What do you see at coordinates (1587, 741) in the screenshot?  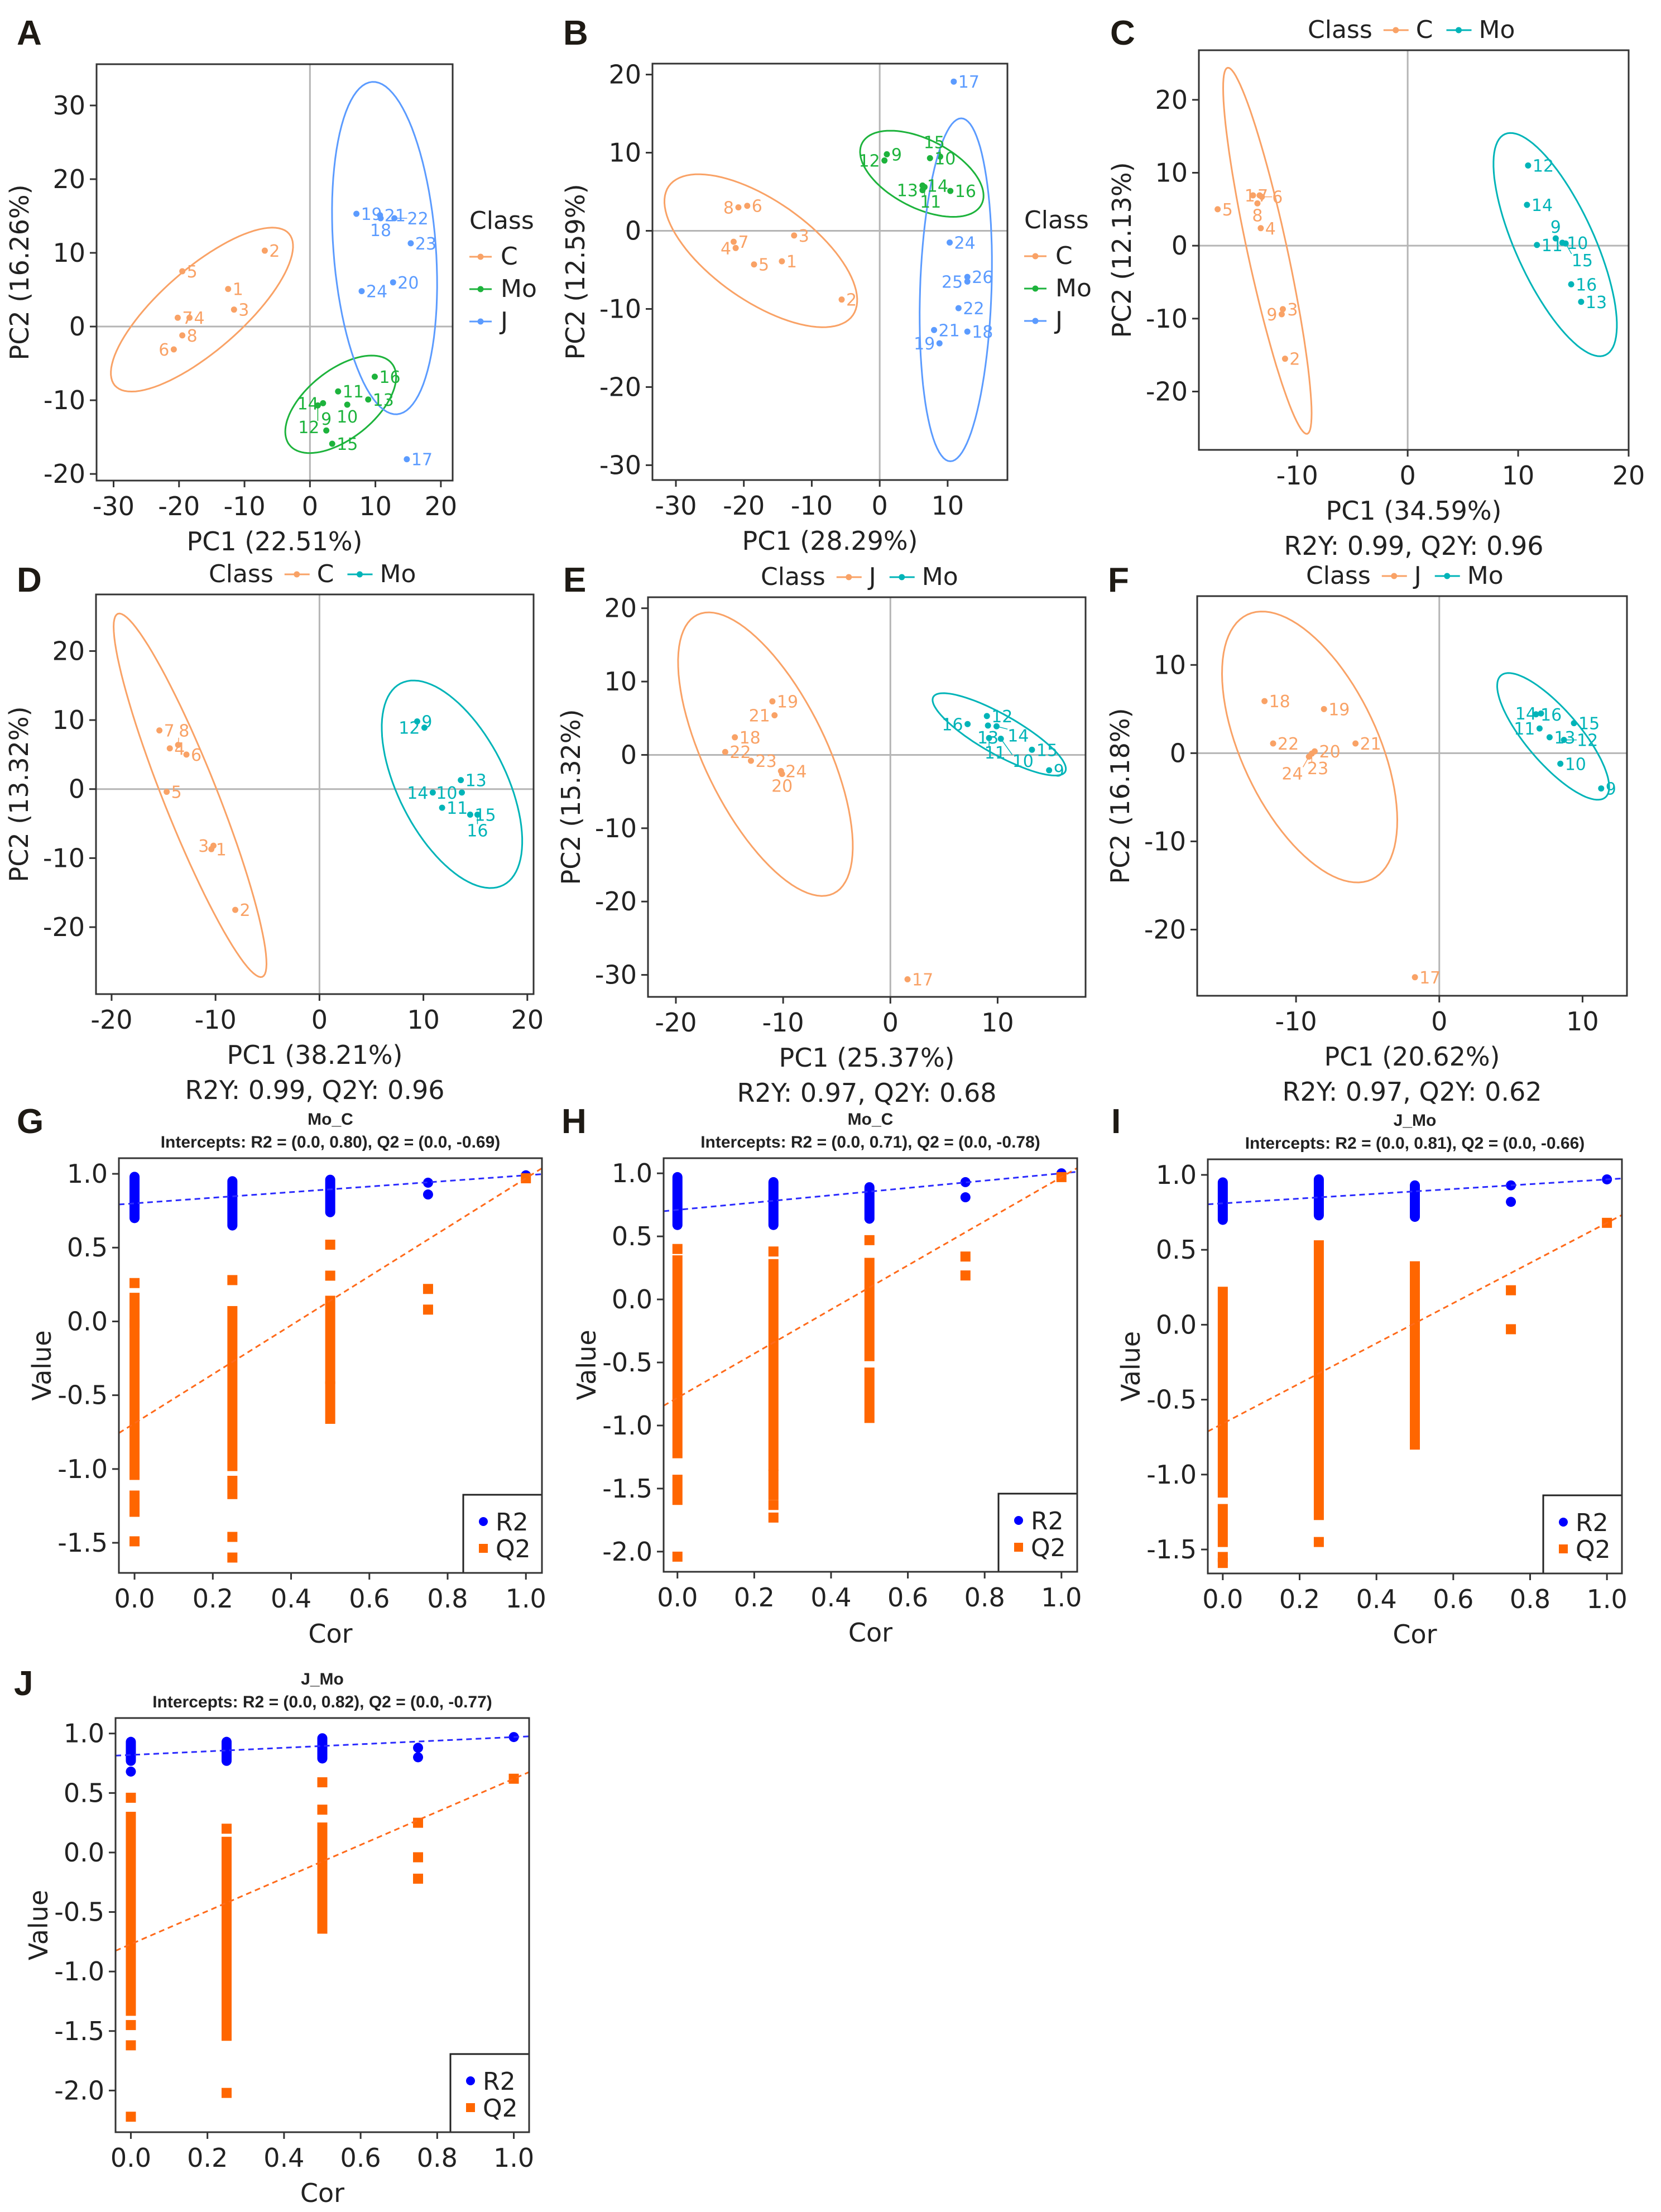 I see `point-label: 12` at bounding box center [1587, 741].